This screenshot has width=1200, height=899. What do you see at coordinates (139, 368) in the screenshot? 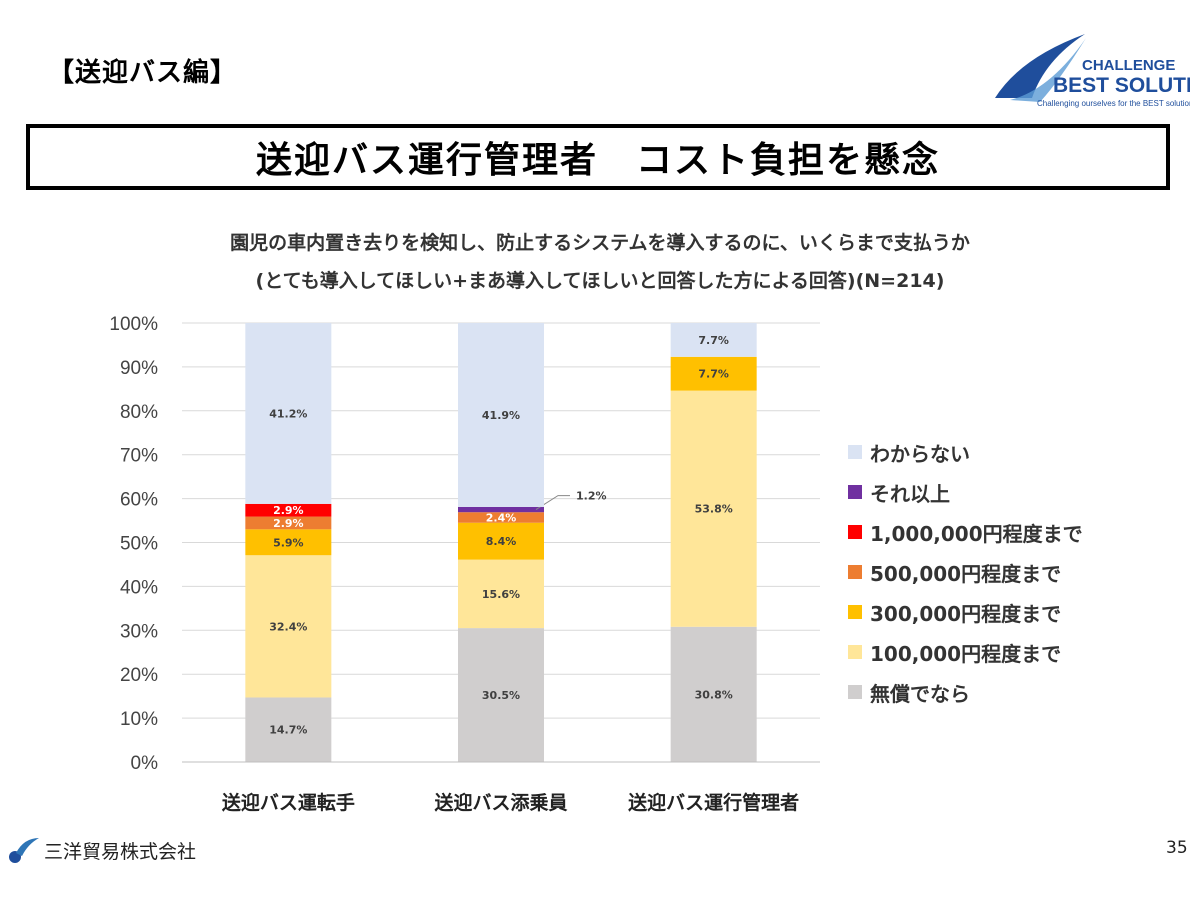
I see `y-tick-label: 90%` at bounding box center [139, 368].